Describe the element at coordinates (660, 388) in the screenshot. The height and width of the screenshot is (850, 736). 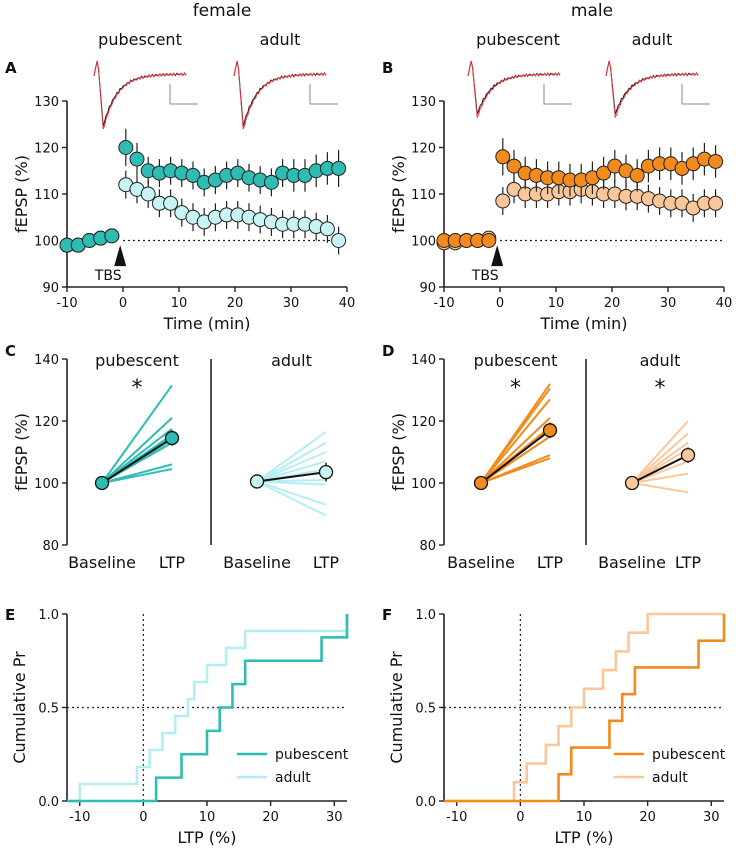
I see `significance-star: *` at that location.